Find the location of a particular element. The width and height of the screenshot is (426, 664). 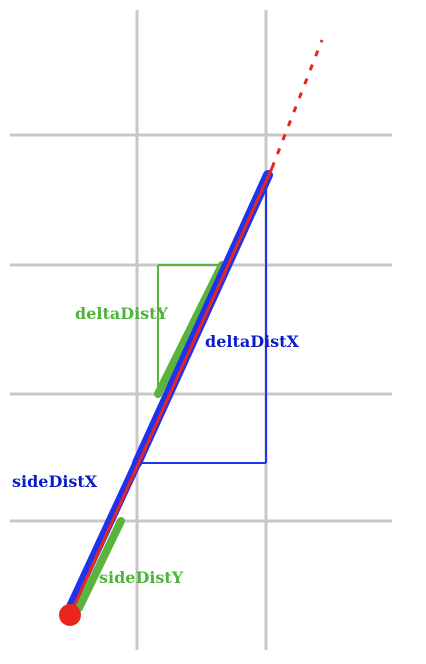

side-dist-x-label: sideDistX is located at coordinates (55, 481).